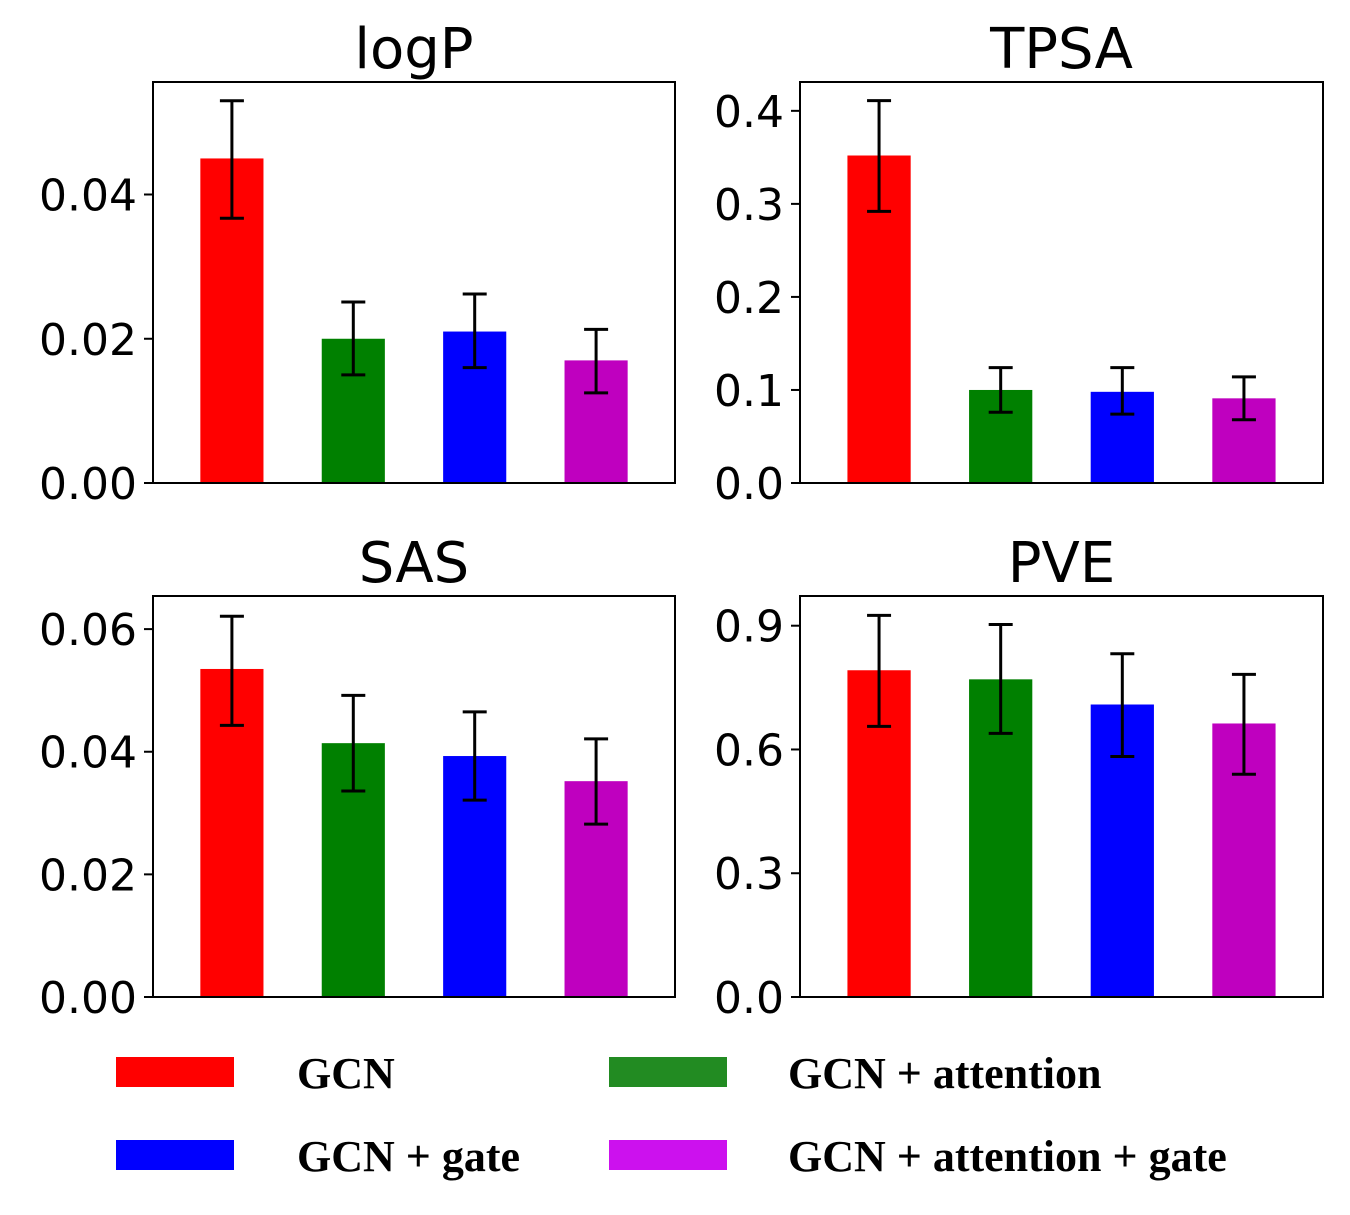 Image resolution: width=1350 pixels, height=1215 pixels. What do you see at coordinates (749, 750) in the screenshot?
I see `y-tick-label: 0.6` at bounding box center [749, 750].